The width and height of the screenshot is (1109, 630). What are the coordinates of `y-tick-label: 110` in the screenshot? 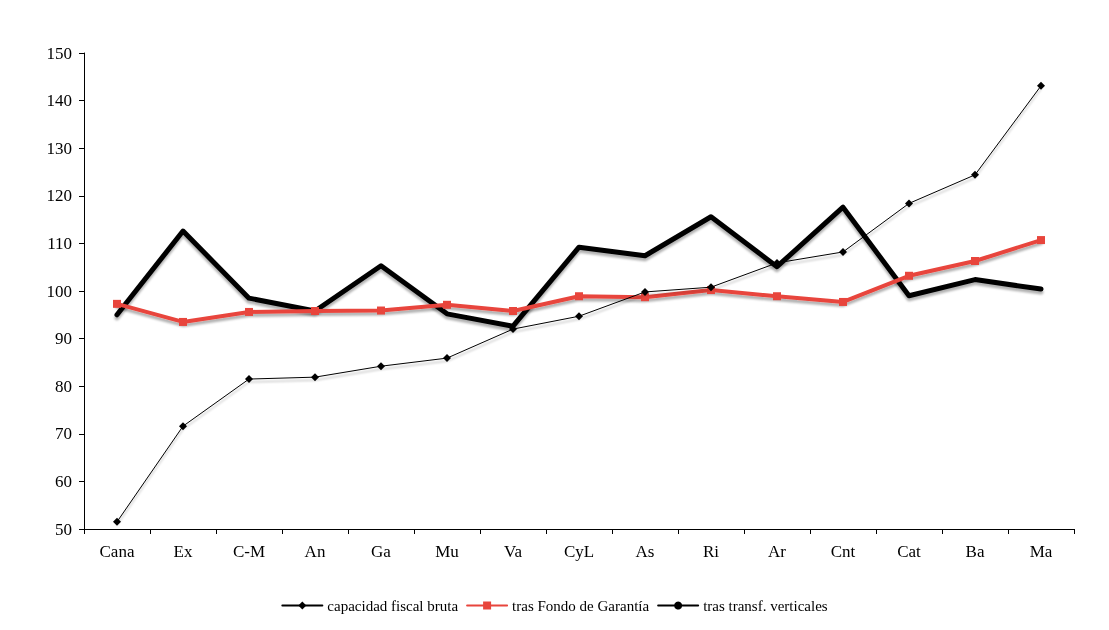 It's located at (59, 243).